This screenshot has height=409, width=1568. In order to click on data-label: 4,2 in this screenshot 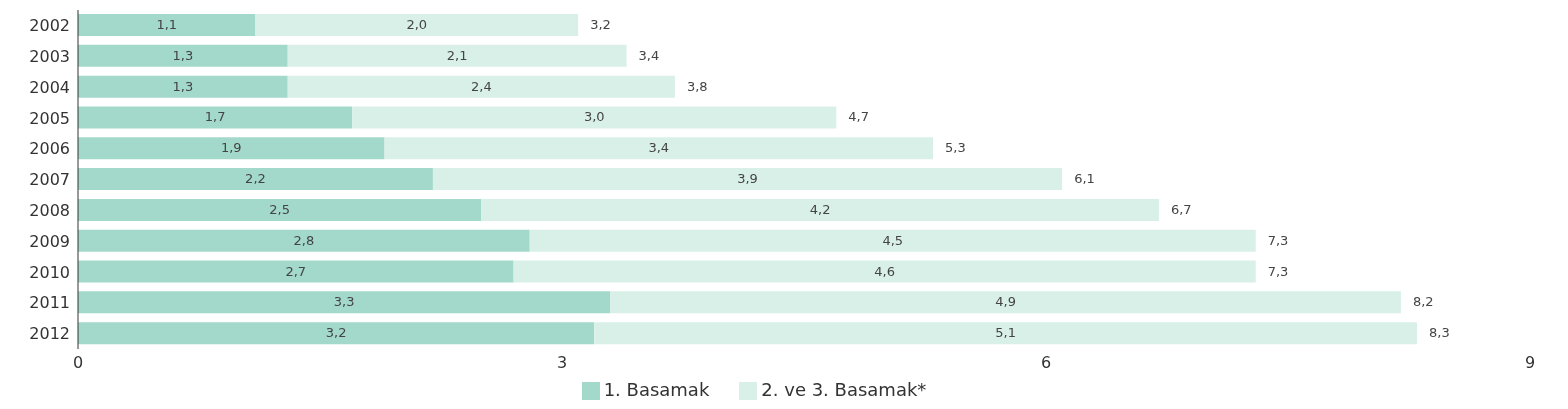, I will do `click(820, 209)`.